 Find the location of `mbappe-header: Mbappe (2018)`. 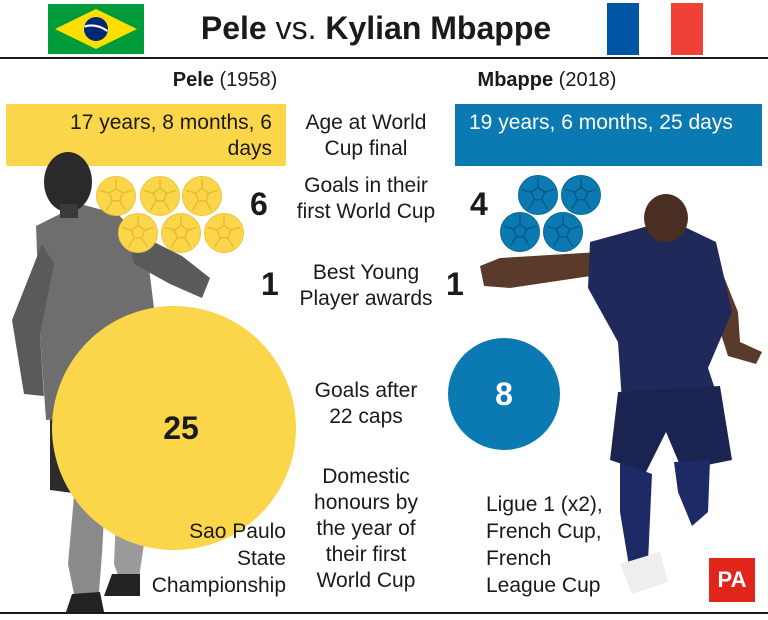

mbappe-header: Mbappe (2018) is located at coordinates (547, 80).